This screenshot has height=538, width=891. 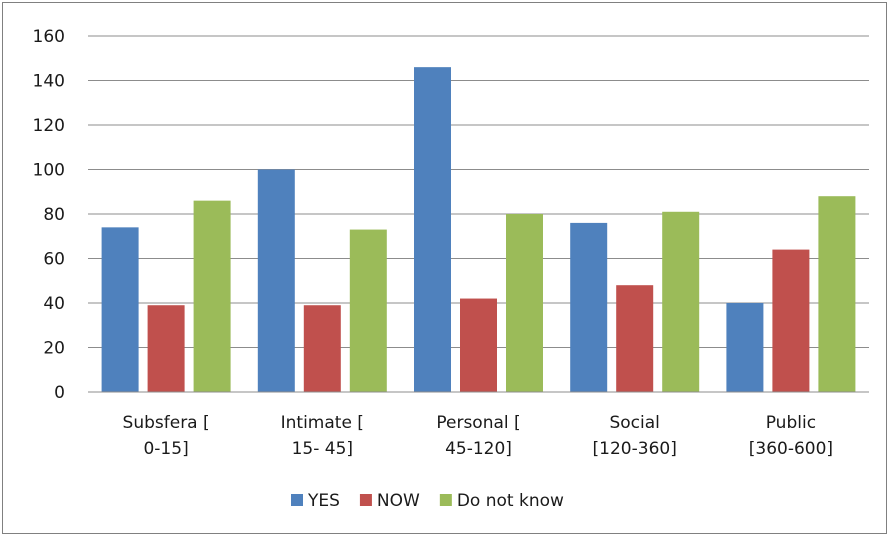 I want to click on x-tick-label: Public [360-600], so click(x=791, y=436).